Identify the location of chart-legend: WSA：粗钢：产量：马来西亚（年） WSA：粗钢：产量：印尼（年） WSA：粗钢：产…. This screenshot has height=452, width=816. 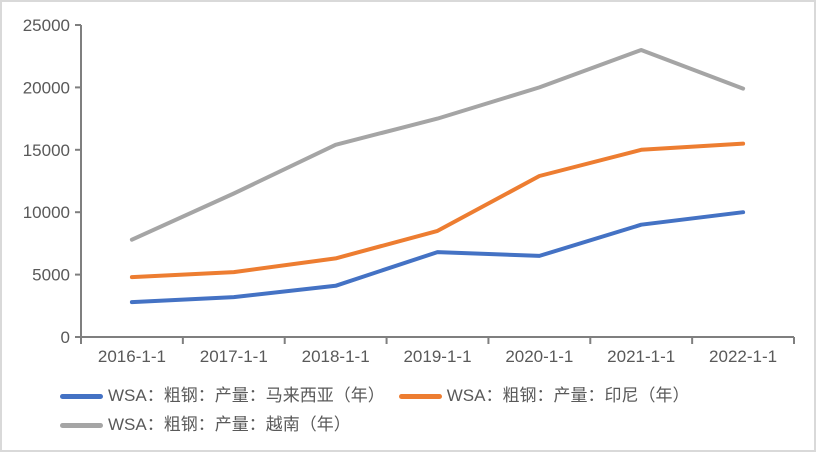
(434, 410).